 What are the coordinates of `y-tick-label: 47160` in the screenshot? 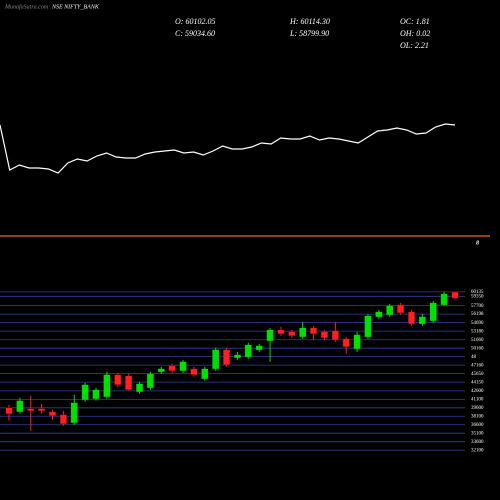 It's located at (477, 365).